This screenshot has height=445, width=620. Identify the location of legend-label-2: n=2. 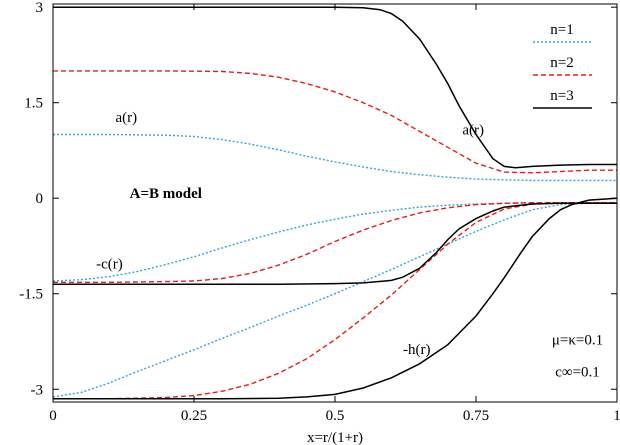
(561, 63).